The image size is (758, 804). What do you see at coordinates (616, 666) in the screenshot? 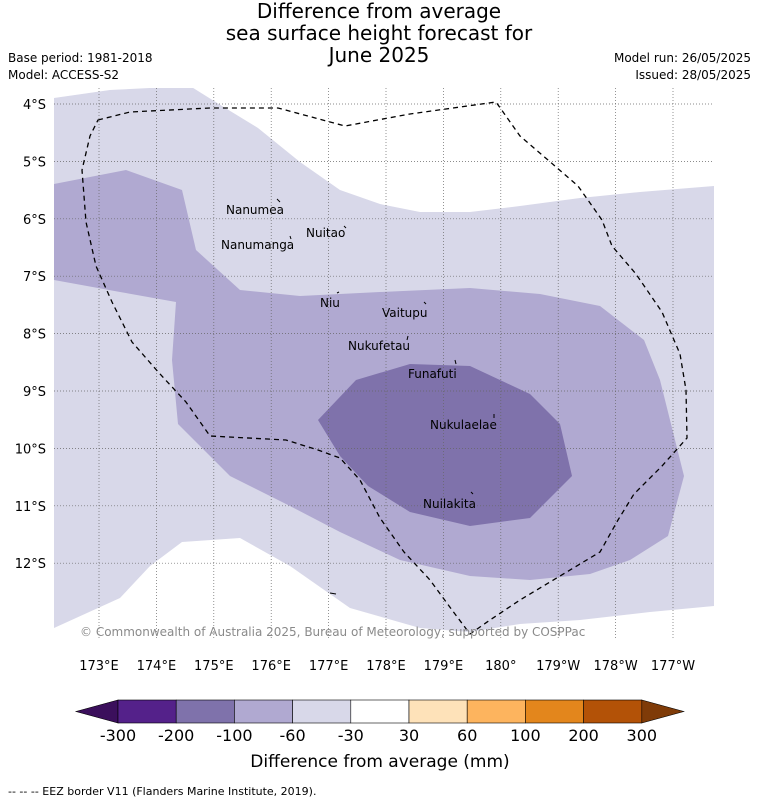
I see `lon-tick-label: 178°W` at bounding box center [616, 666].